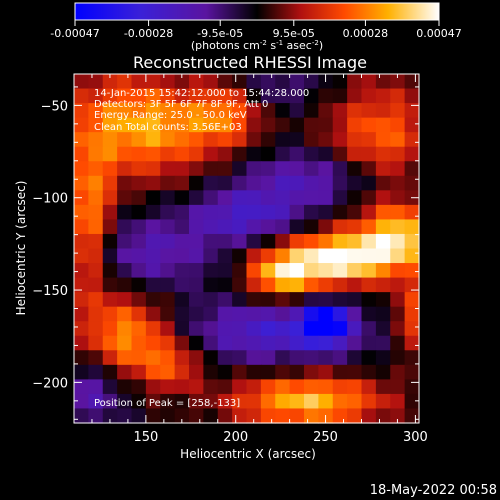  I want to click on y-tick-label: −100, so click(50, 199).